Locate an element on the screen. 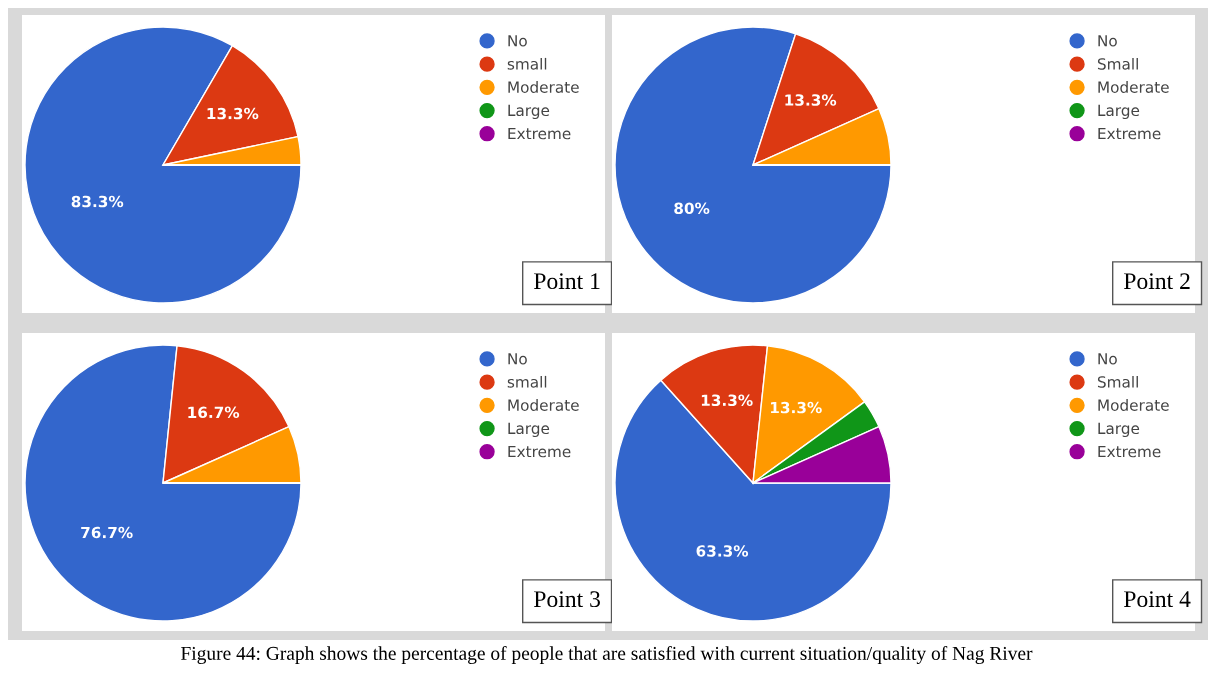  data-label: 63.3% is located at coordinates (722, 551).